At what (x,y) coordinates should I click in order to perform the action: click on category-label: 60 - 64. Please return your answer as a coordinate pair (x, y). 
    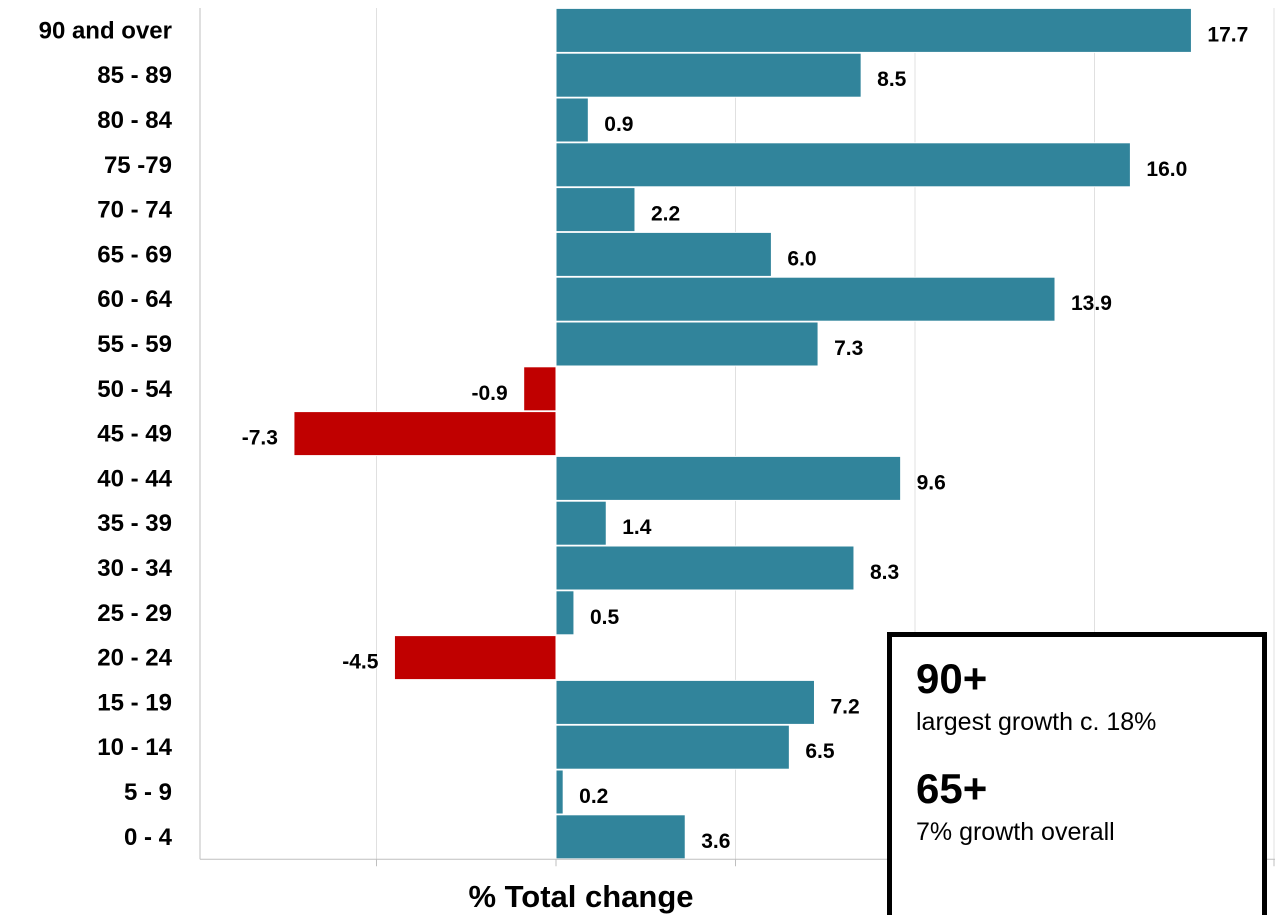
    Looking at the image, I should click on (134, 299).